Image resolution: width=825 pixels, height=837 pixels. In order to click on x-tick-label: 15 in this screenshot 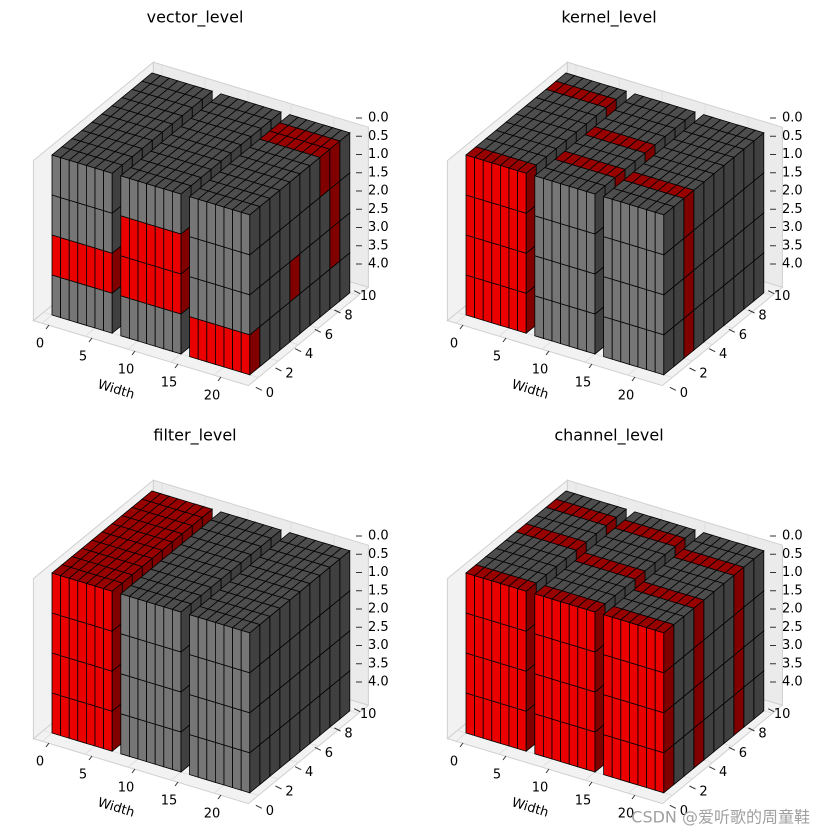, I will do `click(583, 801)`.